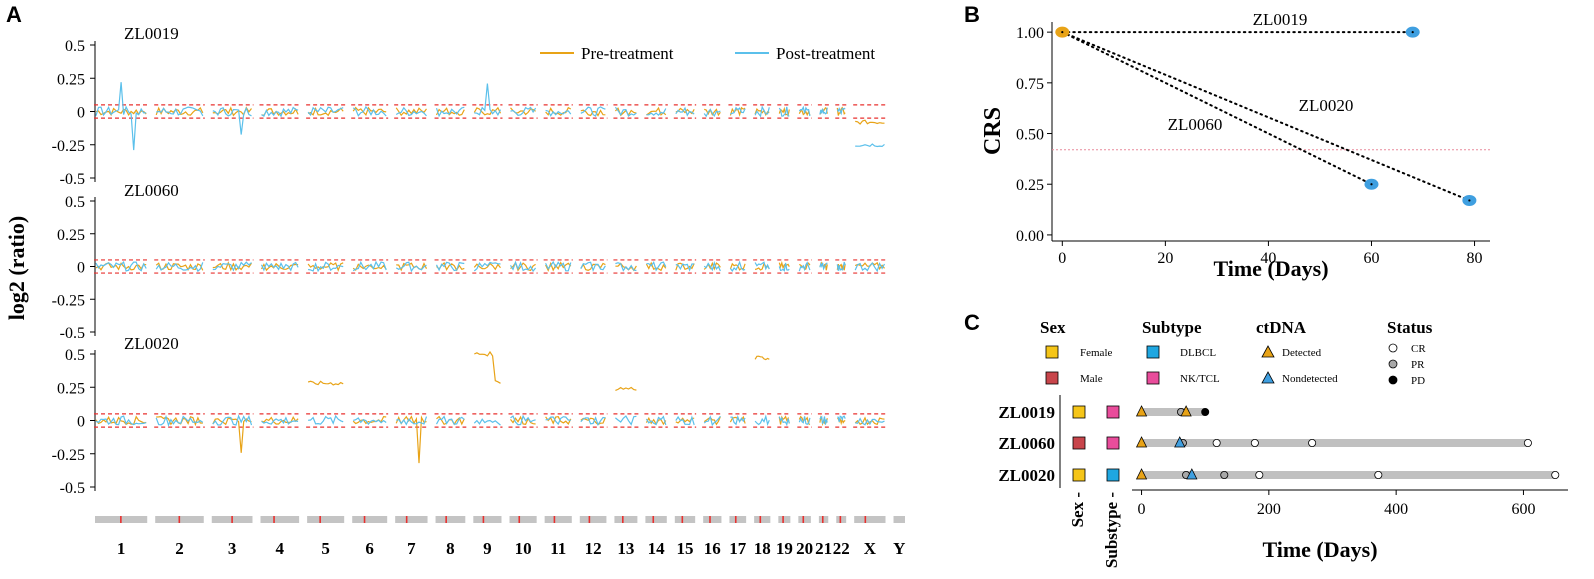 This screenshot has width=1594, height=579. Describe the element at coordinates (1026, 412) in the screenshot. I see `patient-label-zl0019: ZL0019` at that location.